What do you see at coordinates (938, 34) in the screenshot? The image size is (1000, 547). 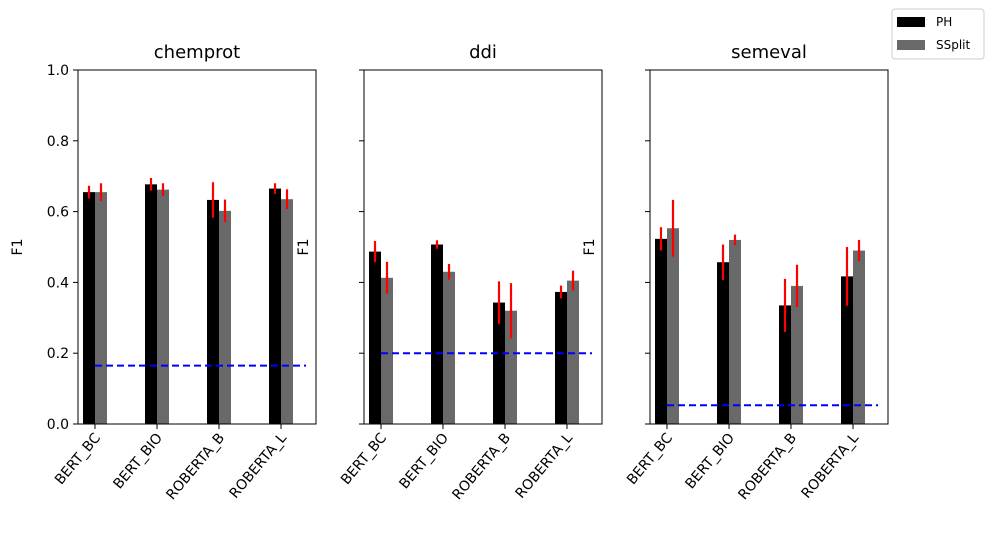 I see `legend: PH SSplit` at bounding box center [938, 34].